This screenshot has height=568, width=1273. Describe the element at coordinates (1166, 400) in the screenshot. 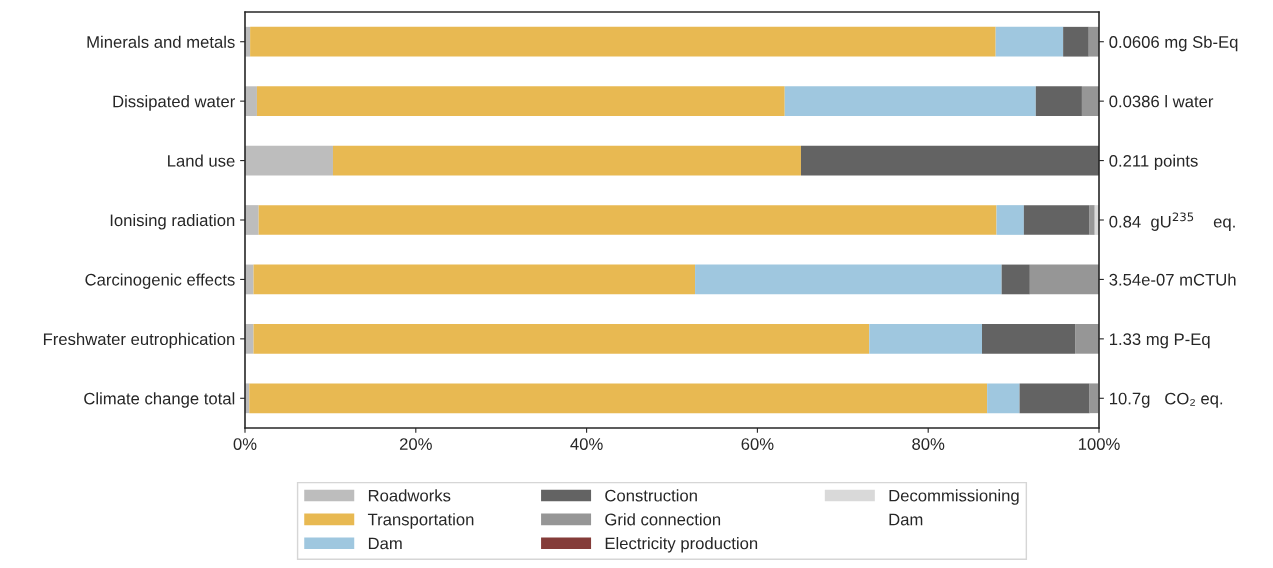

I see `y2-tick-label: 10.7g CO₂ eq.` at that location.